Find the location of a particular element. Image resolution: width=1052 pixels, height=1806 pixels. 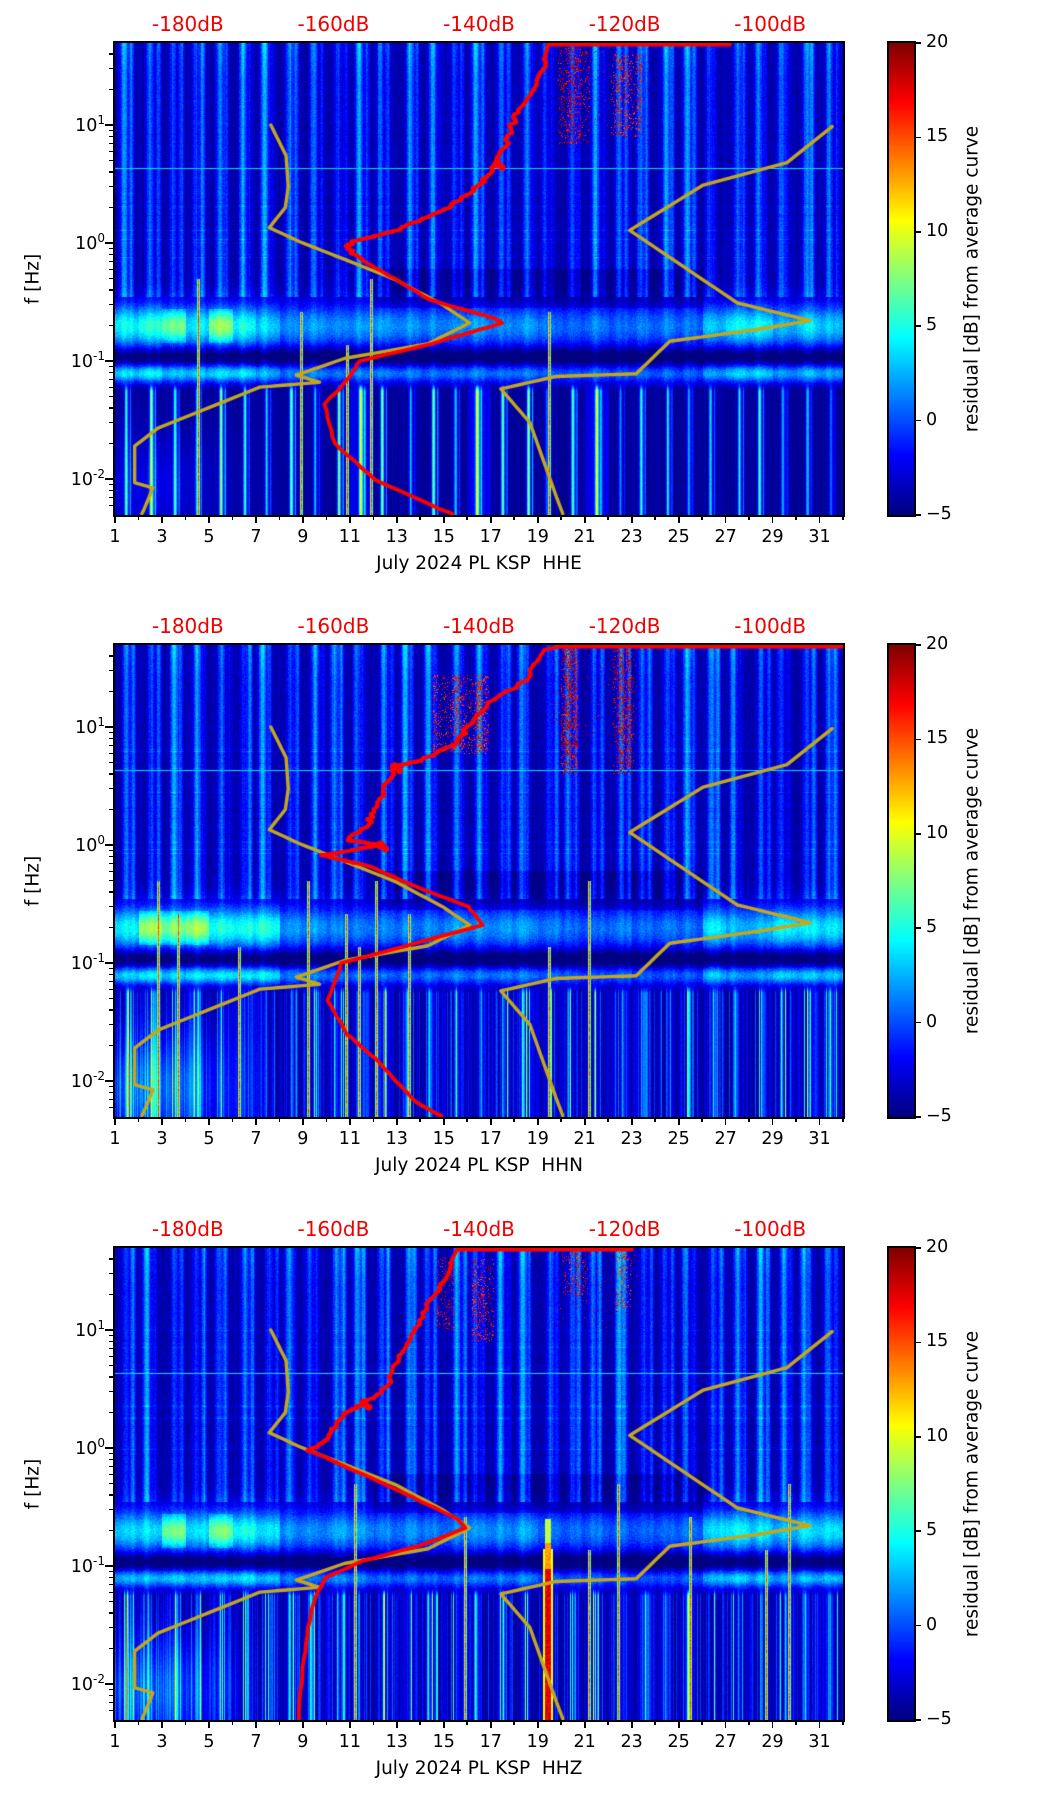

y-tick-label: 10⁻¹ is located at coordinates (87, 360).